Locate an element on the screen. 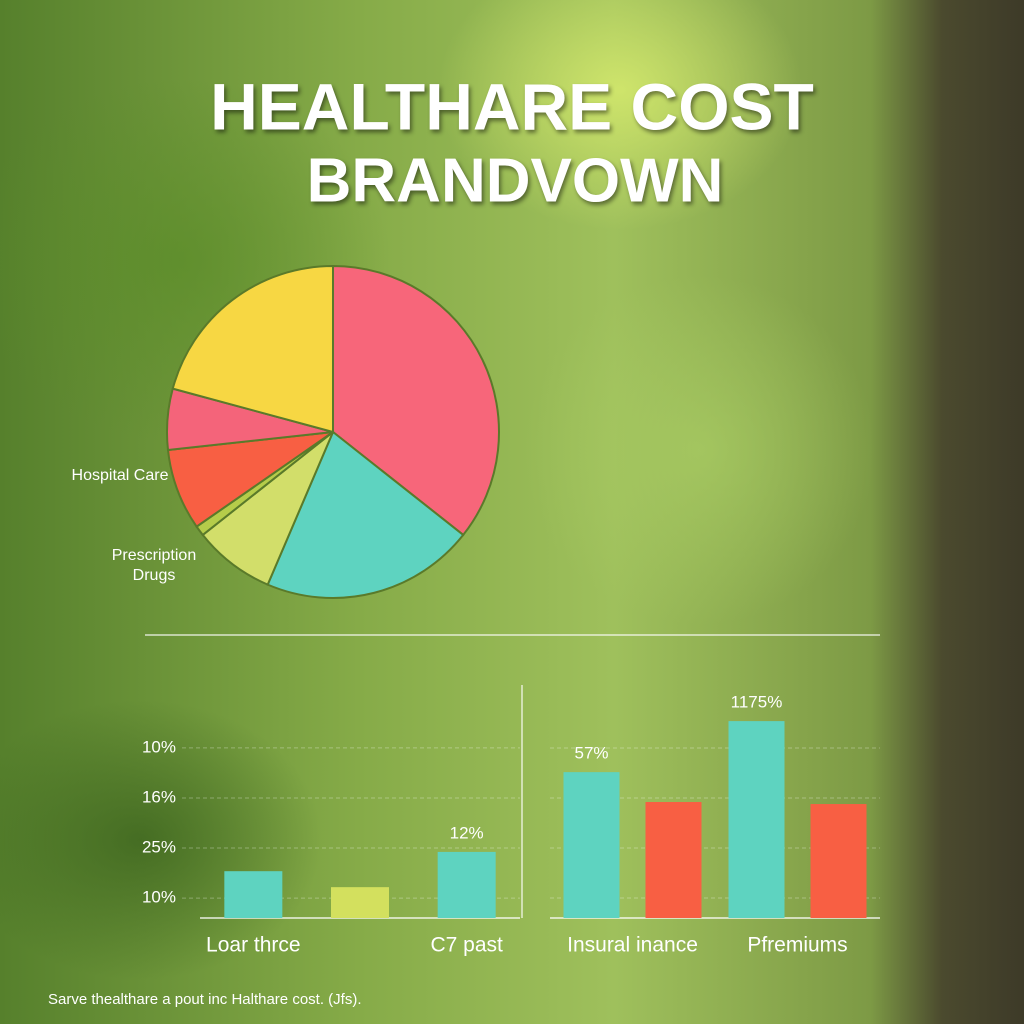 This screenshot has height=1024, width=1024. title-line-1: HEALTHARE COST is located at coordinates (512, 106).